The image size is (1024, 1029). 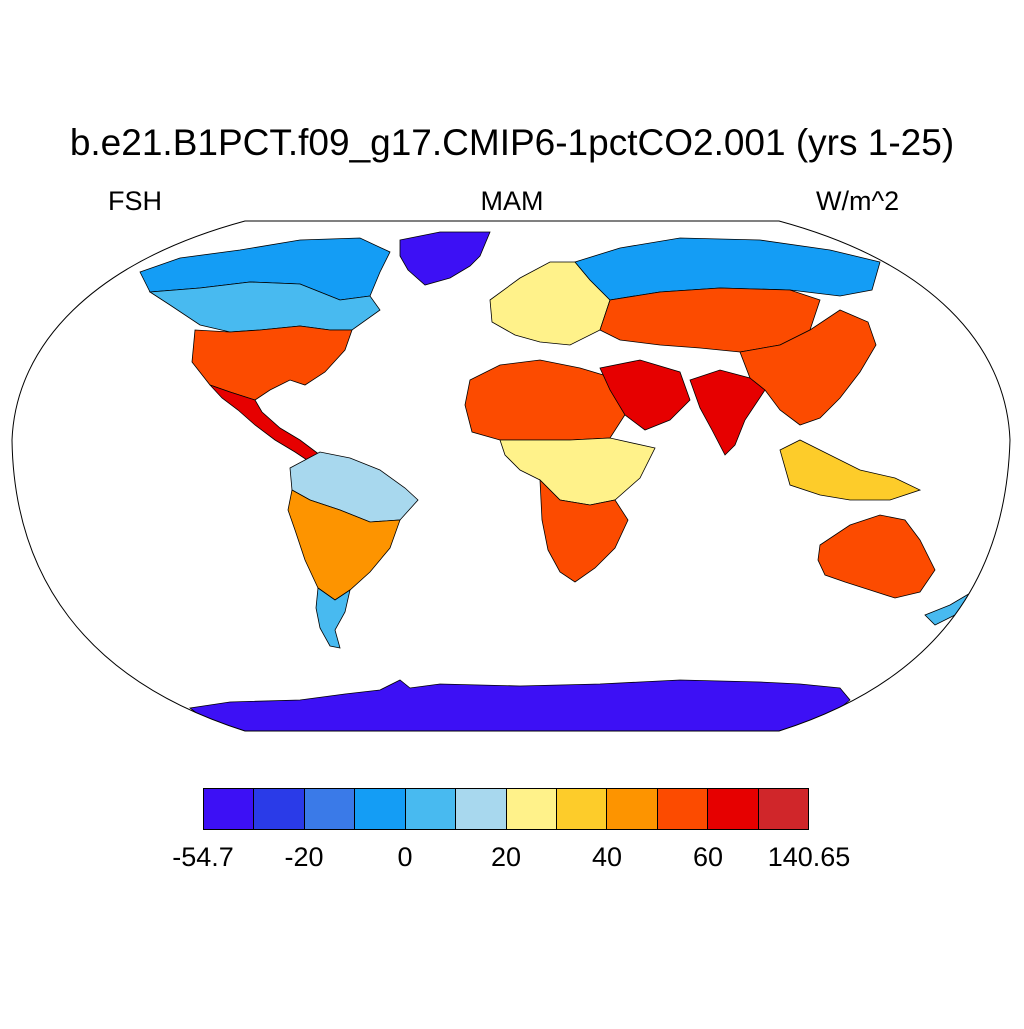 I want to click on region-central-africa, so click(x=577, y=471).